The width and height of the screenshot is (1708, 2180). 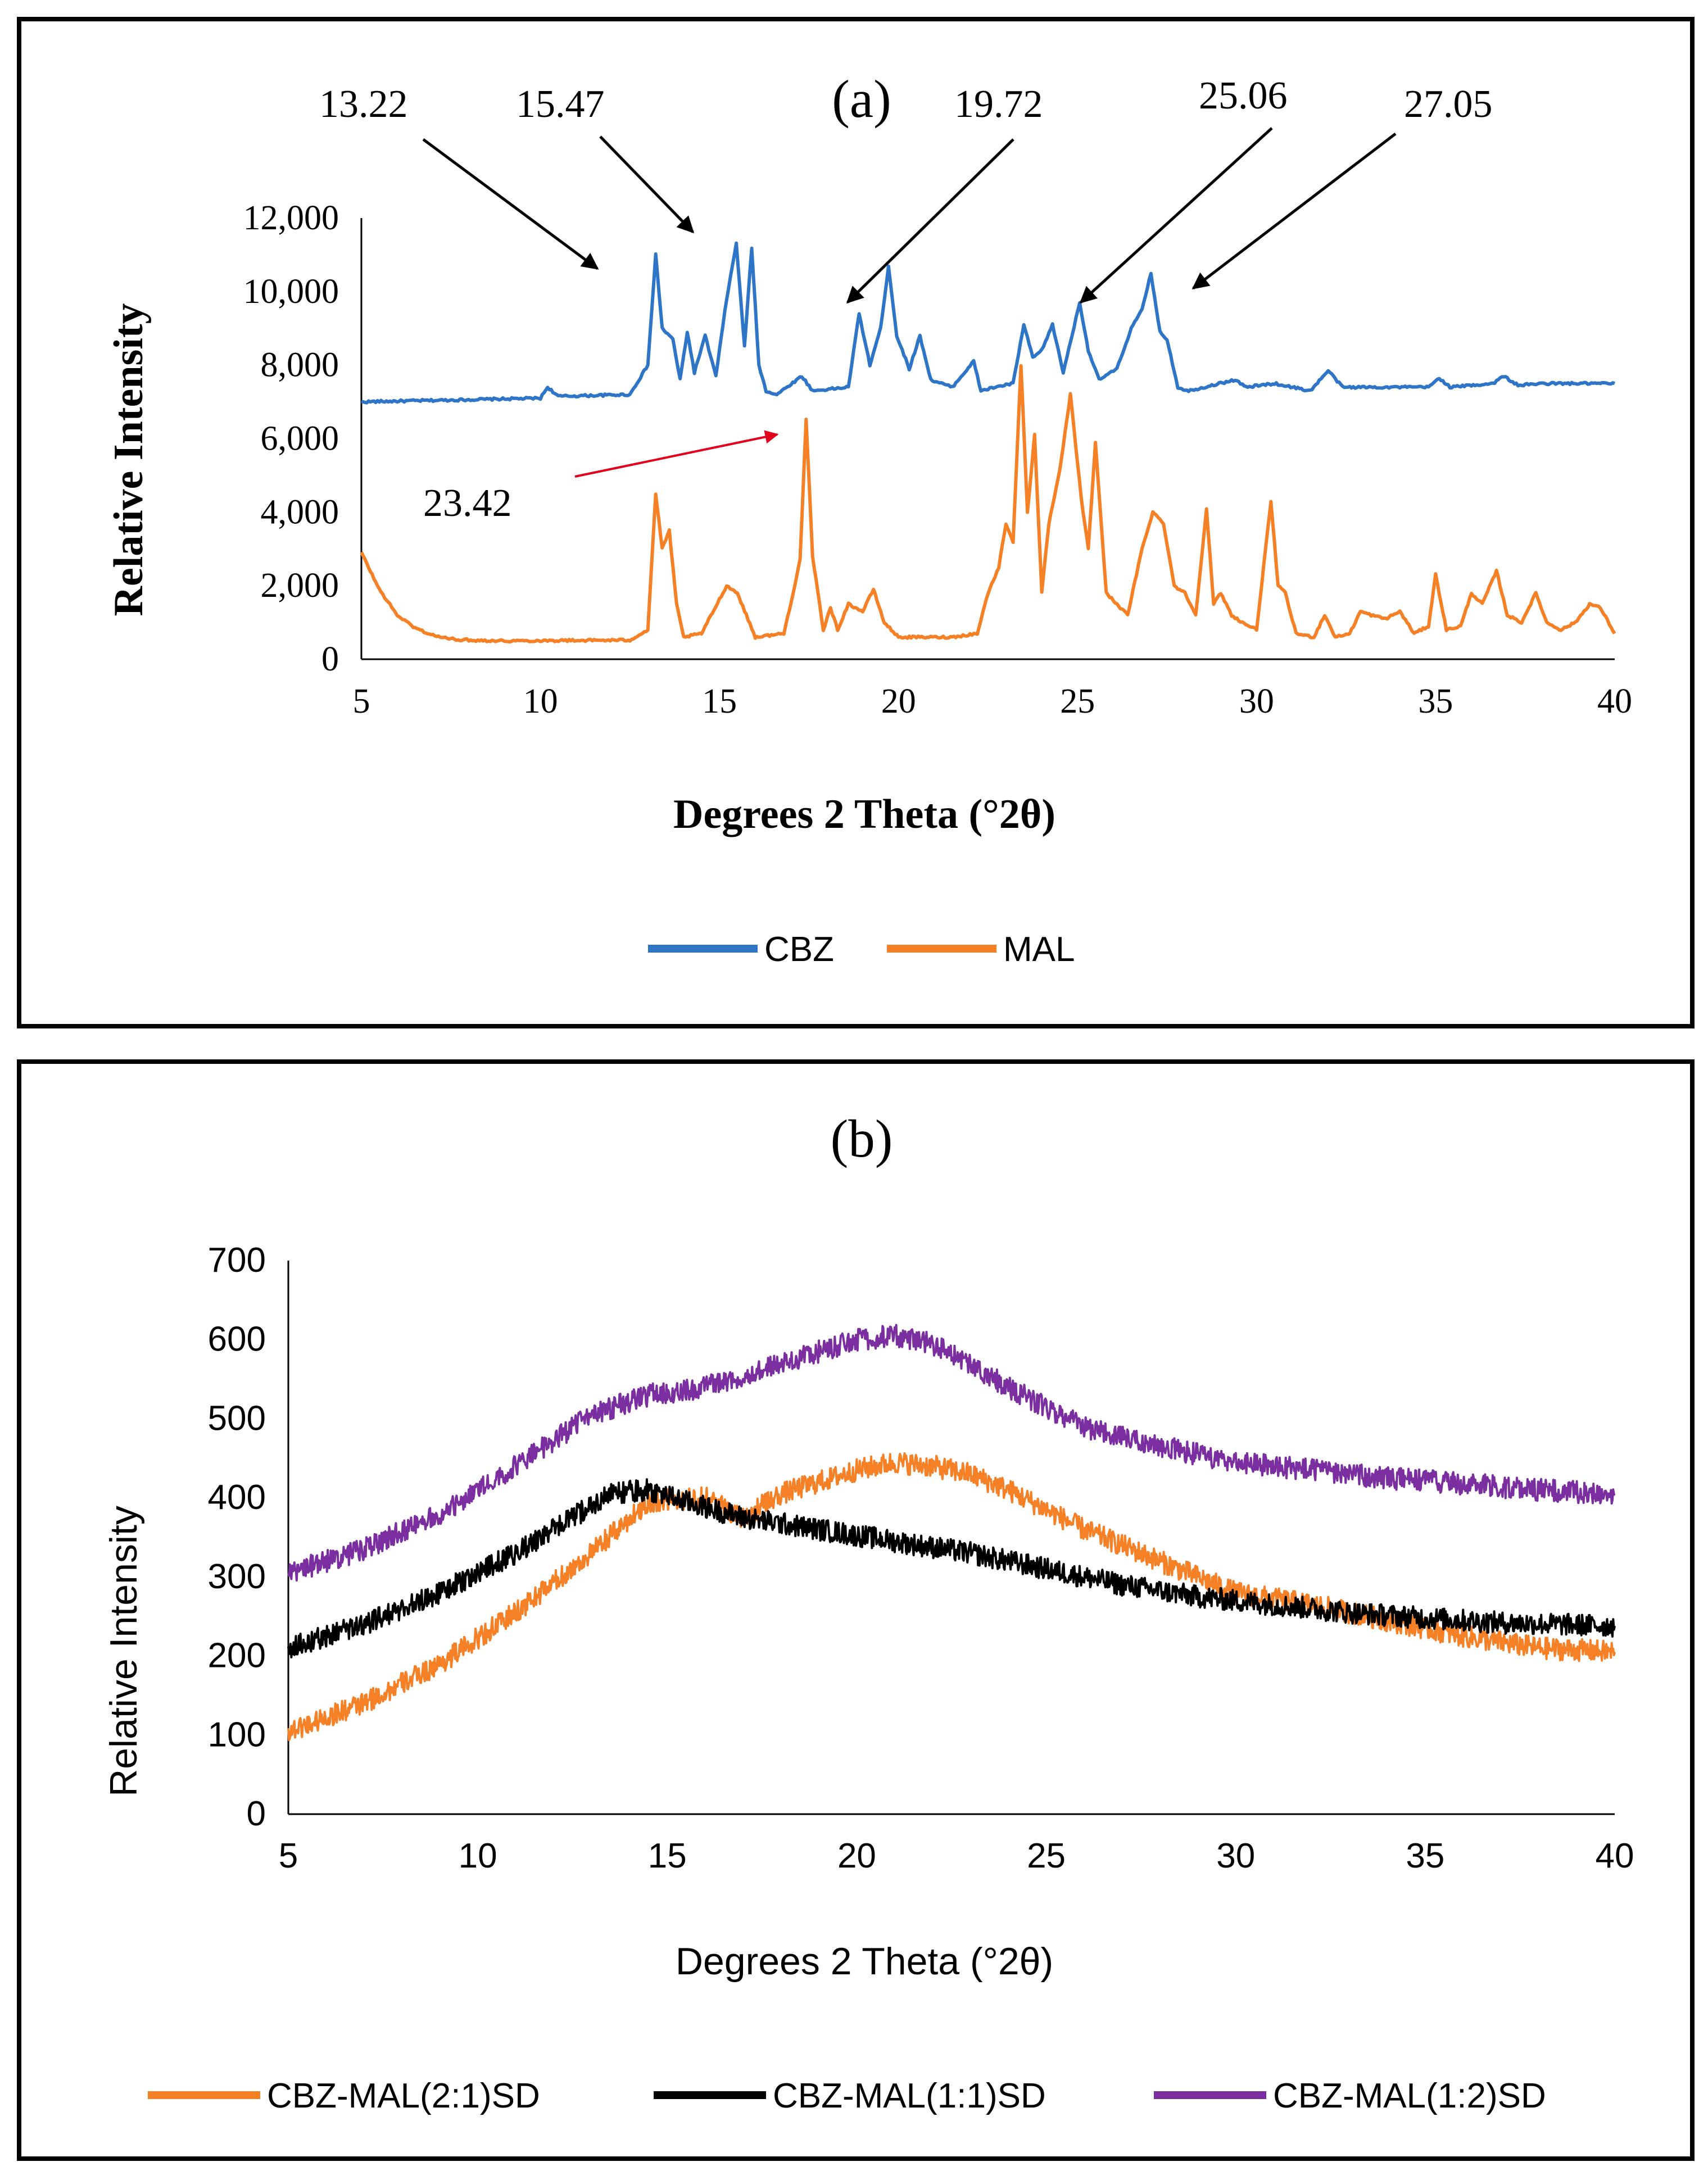 I want to click on series-line-cbz-mal-1-1-sd, so click(x=951, y=1568).